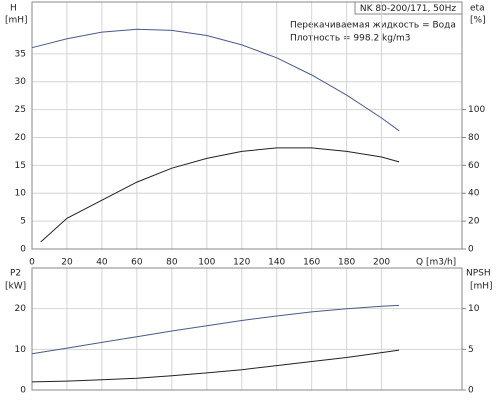  What do you see at coordinates (474, 222) in the screenshot?
I see `y2-tick-label: 20` at bounding box center [474, 222].